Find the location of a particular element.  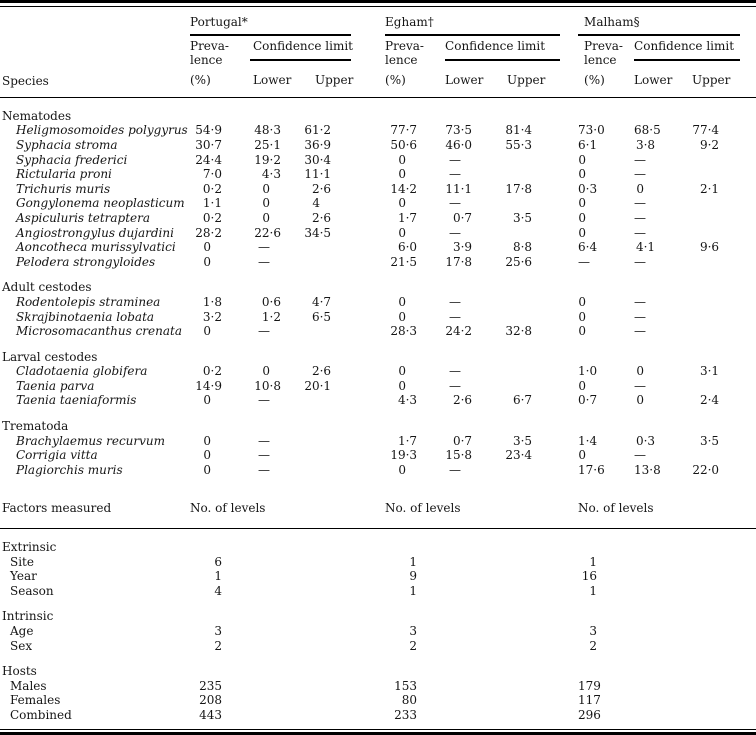

value-cell: 6·1 is located at coordinates (588, 144).